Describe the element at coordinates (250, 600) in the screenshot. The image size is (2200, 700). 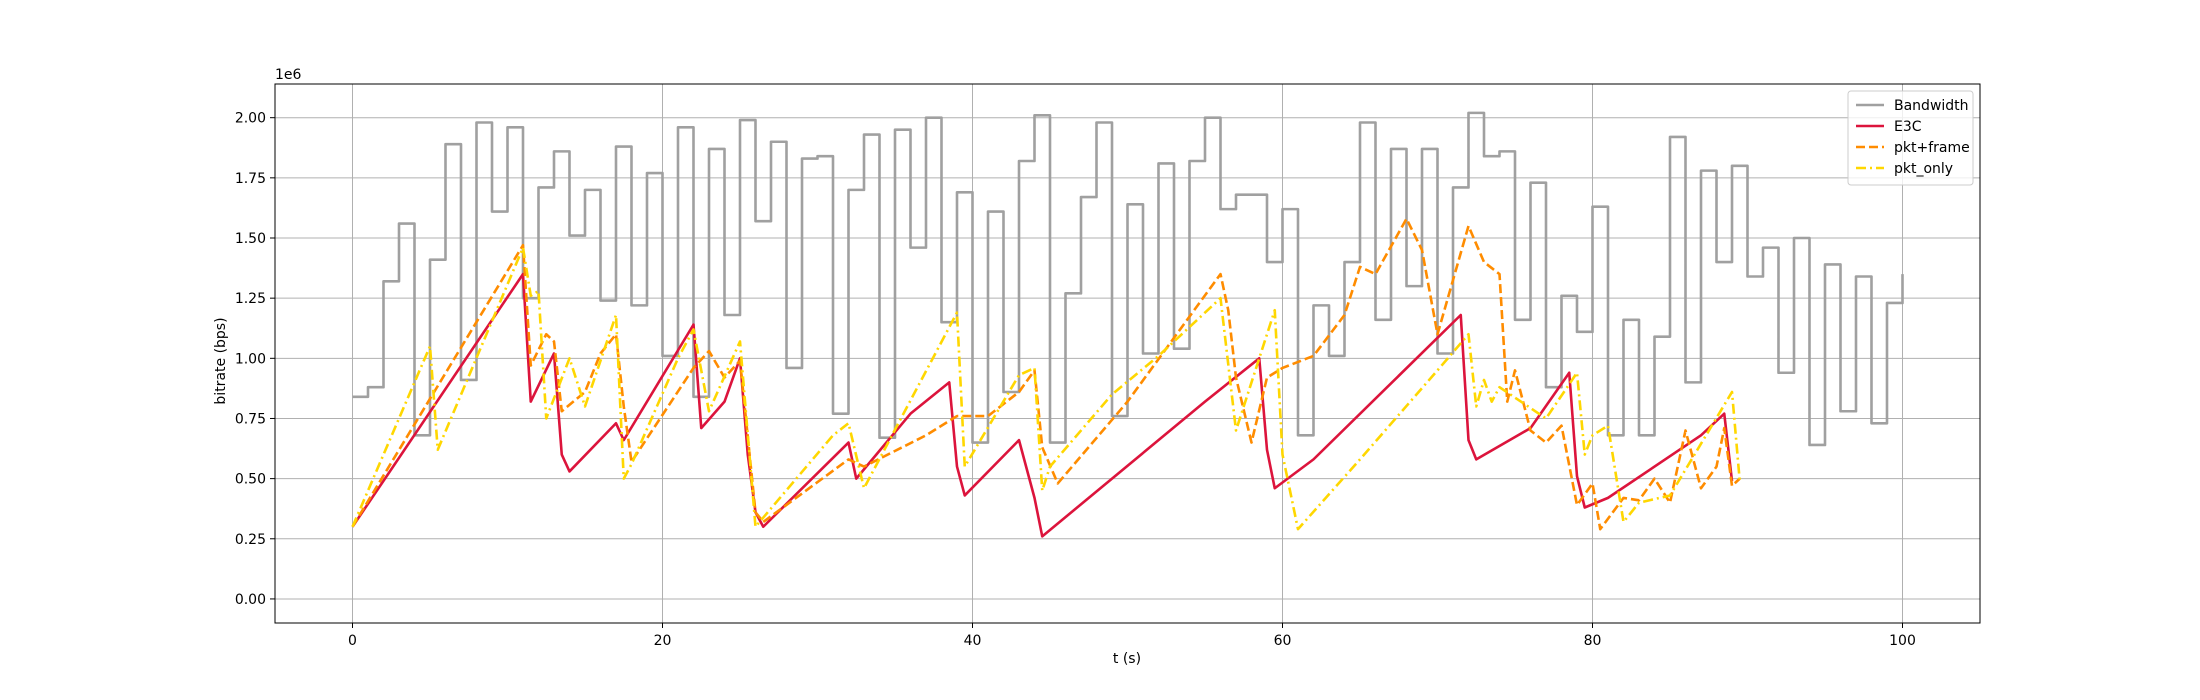
I see `y-tick-label: 0.00` at that location.